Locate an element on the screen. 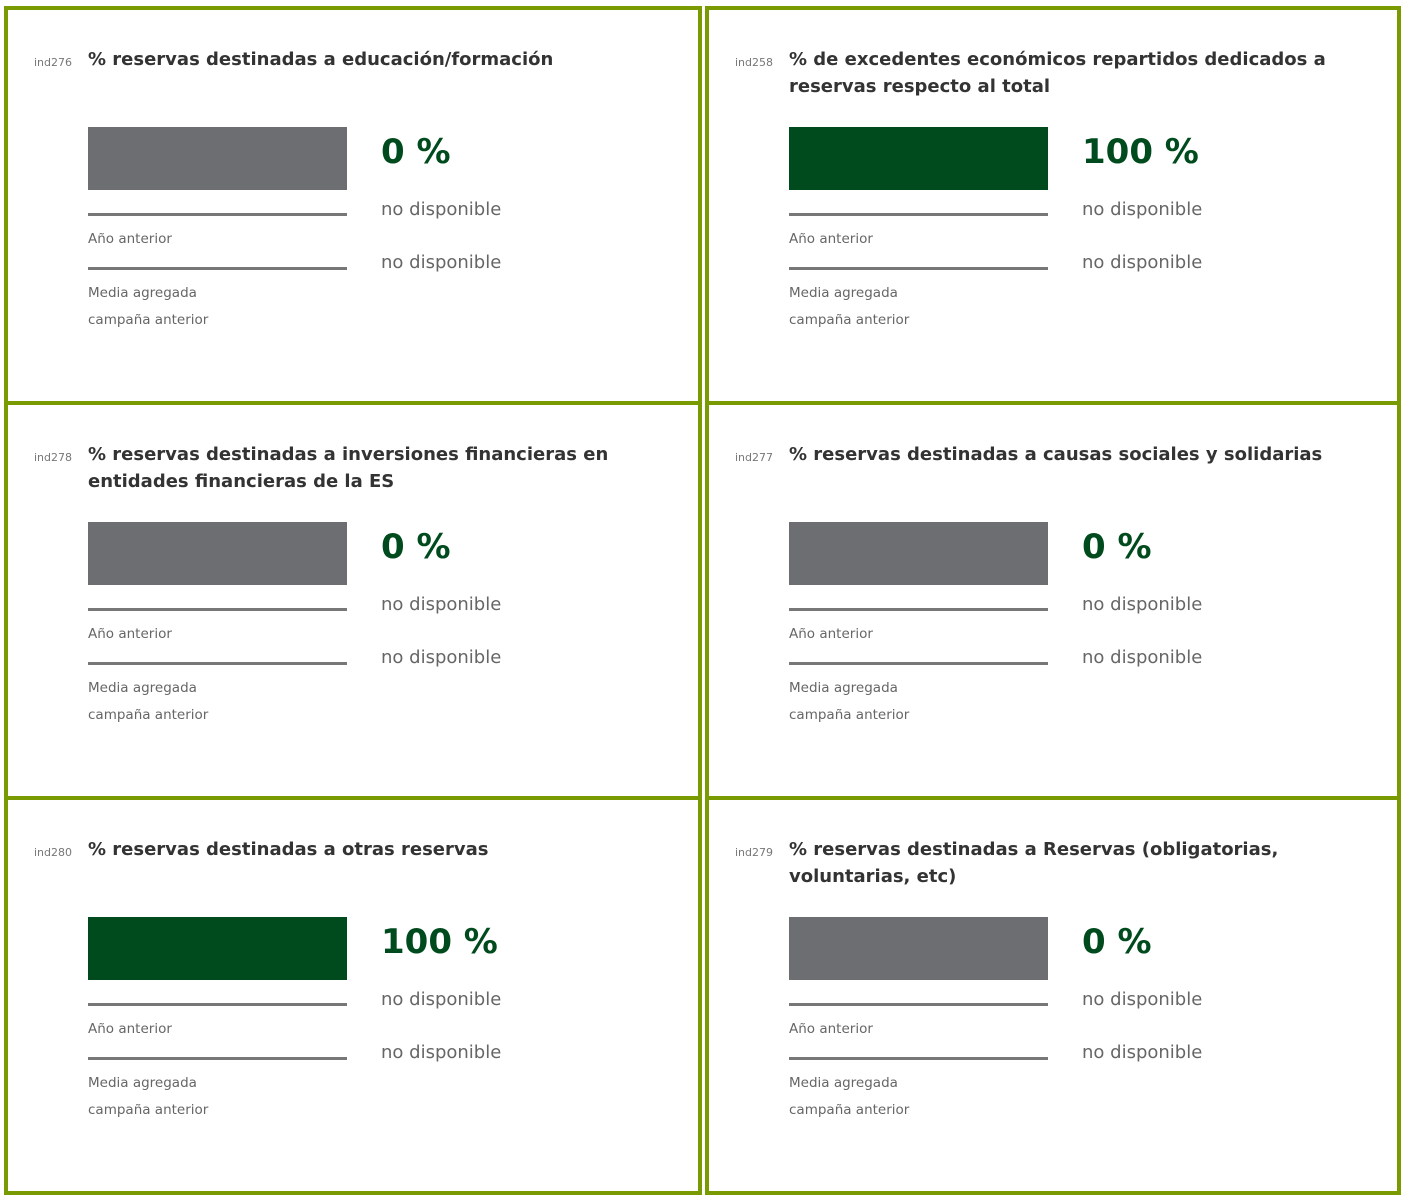 The image size is (1401, 1195). indicator-id: ind278 is located at coordinates (53, 457).